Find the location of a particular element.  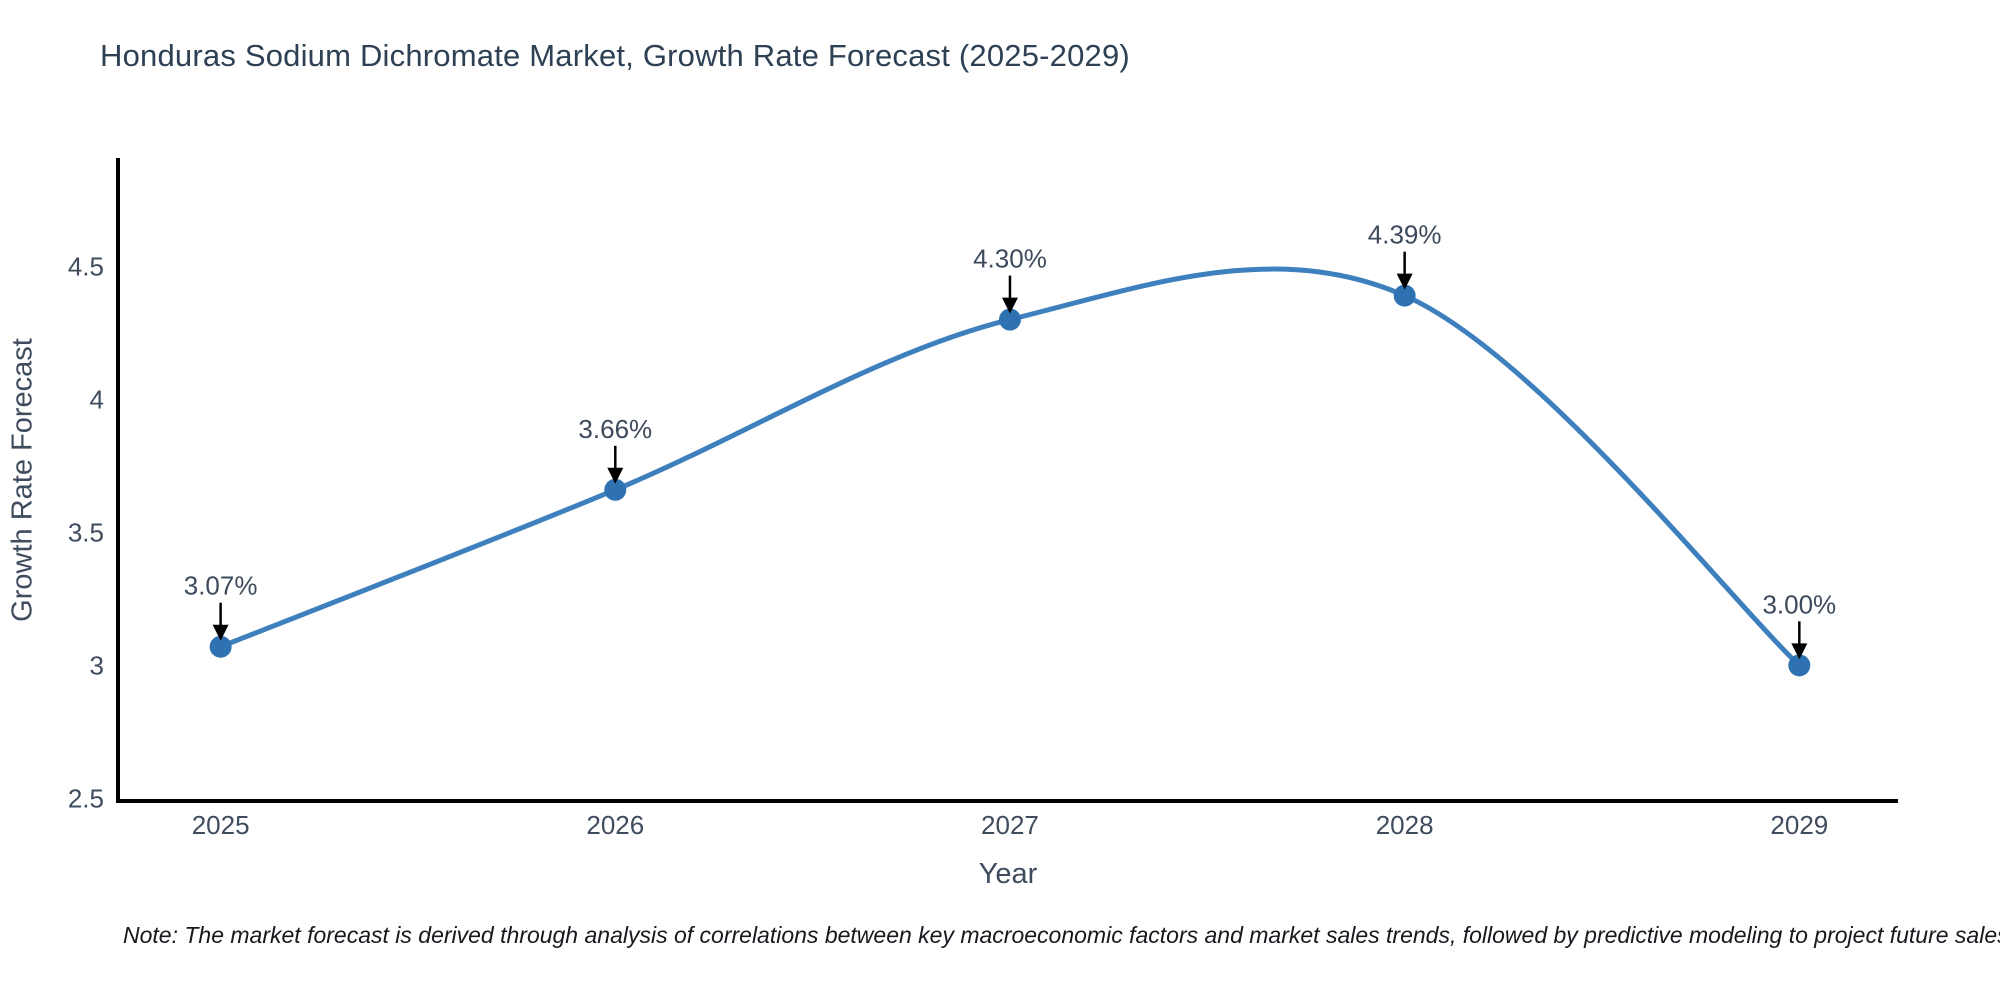

x-tick-label: 2029 is located at coordinates (1799, 825).